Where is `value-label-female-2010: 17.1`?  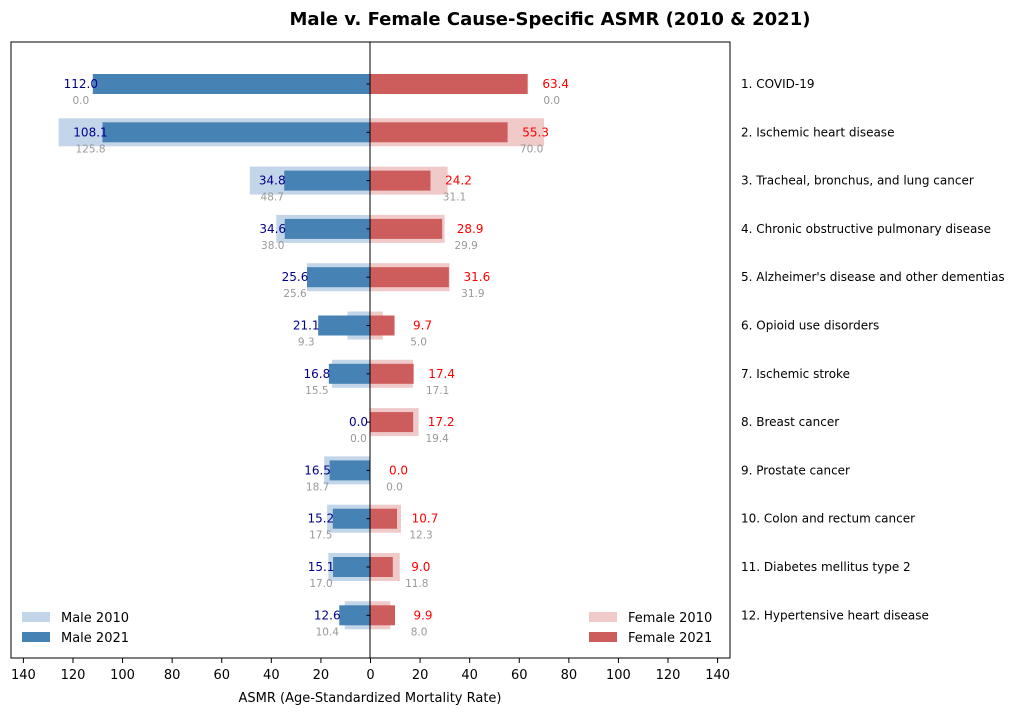 value-label-female-2010: 17.1 is located at coordinates (437, 391).